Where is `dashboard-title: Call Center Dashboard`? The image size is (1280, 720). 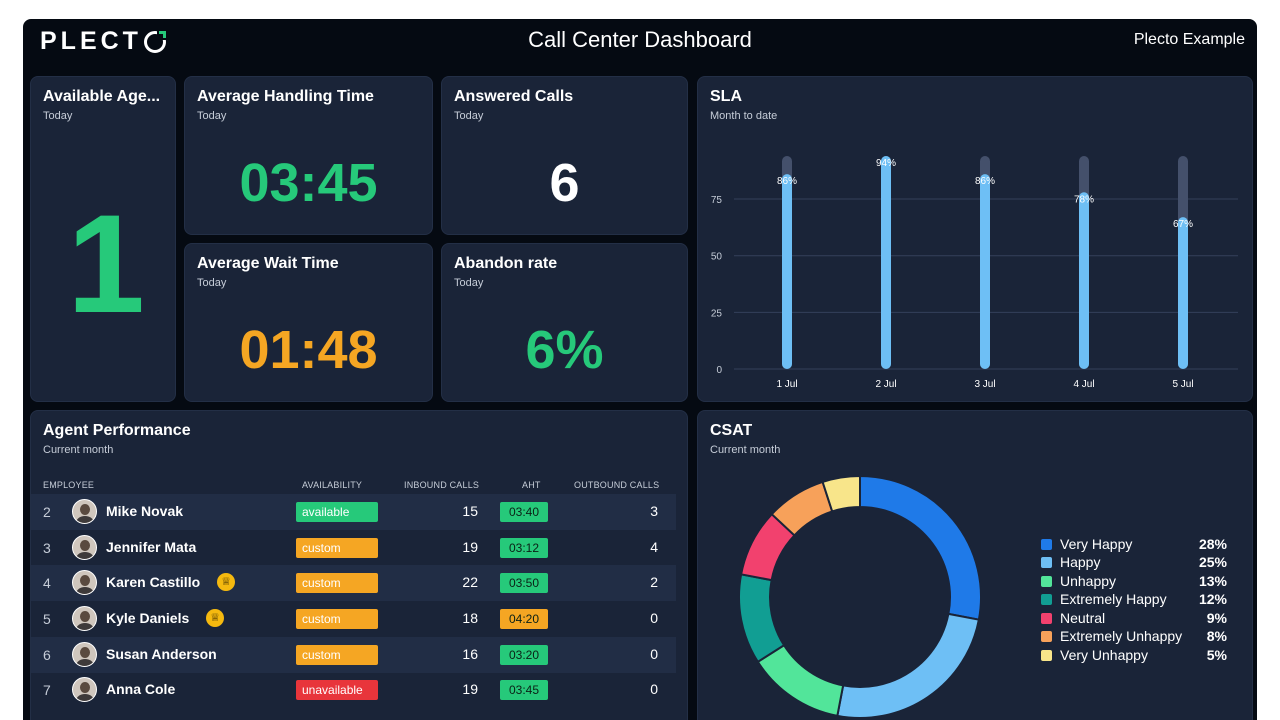
dashboard-title: Call Center Dashboard is located at coordinates (640, 39).